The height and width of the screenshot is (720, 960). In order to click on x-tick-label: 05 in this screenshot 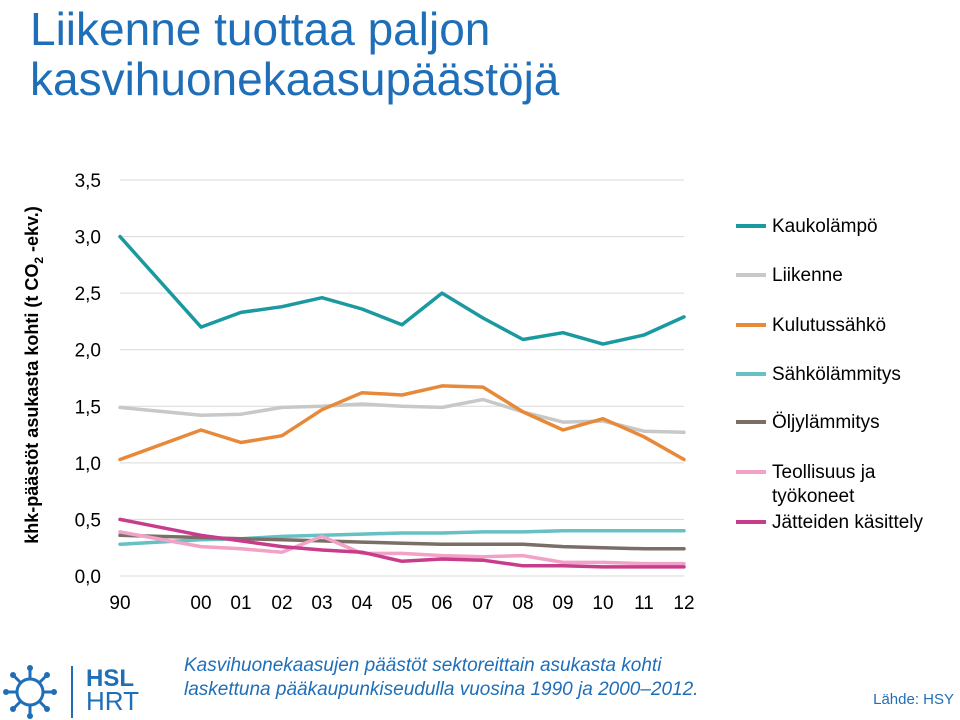, I will do `click(401, 603)`.